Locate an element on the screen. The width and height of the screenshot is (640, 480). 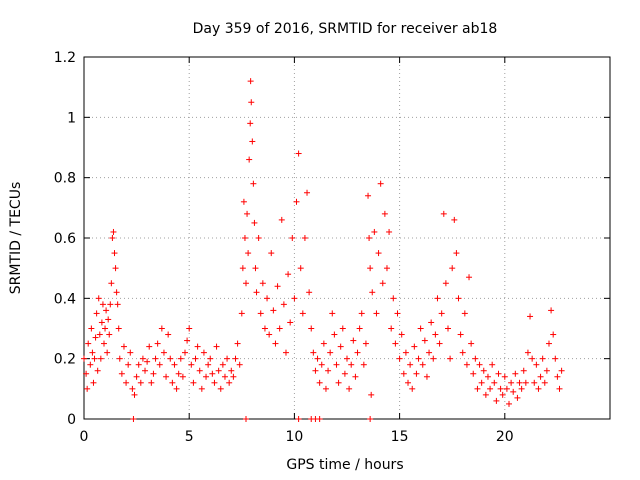
x-tick-label: 20 is located at coordinates (505, 437).